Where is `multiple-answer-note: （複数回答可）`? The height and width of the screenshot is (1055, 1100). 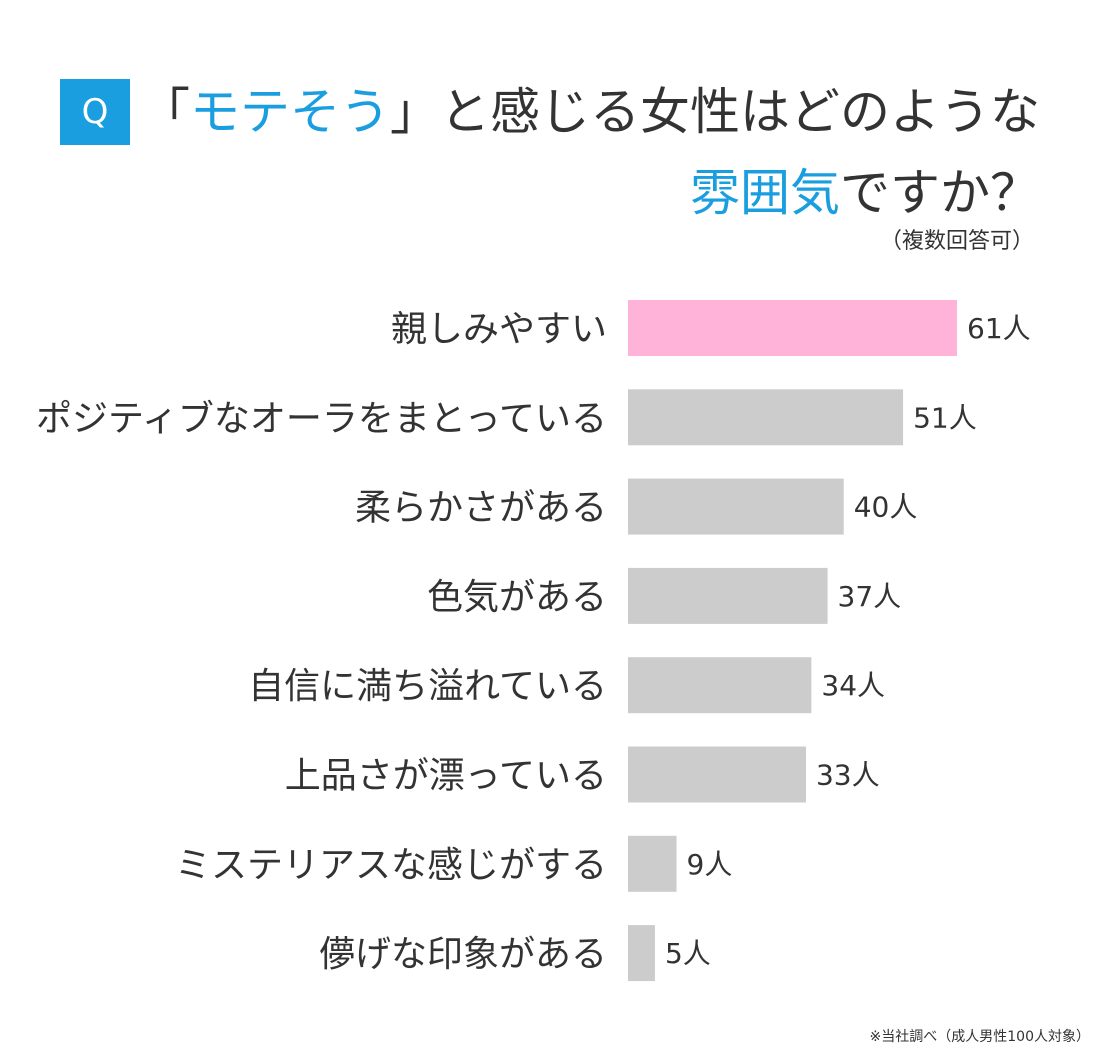 multiple-answer-note: （複数回答可） is located at coordinates (956, 241).